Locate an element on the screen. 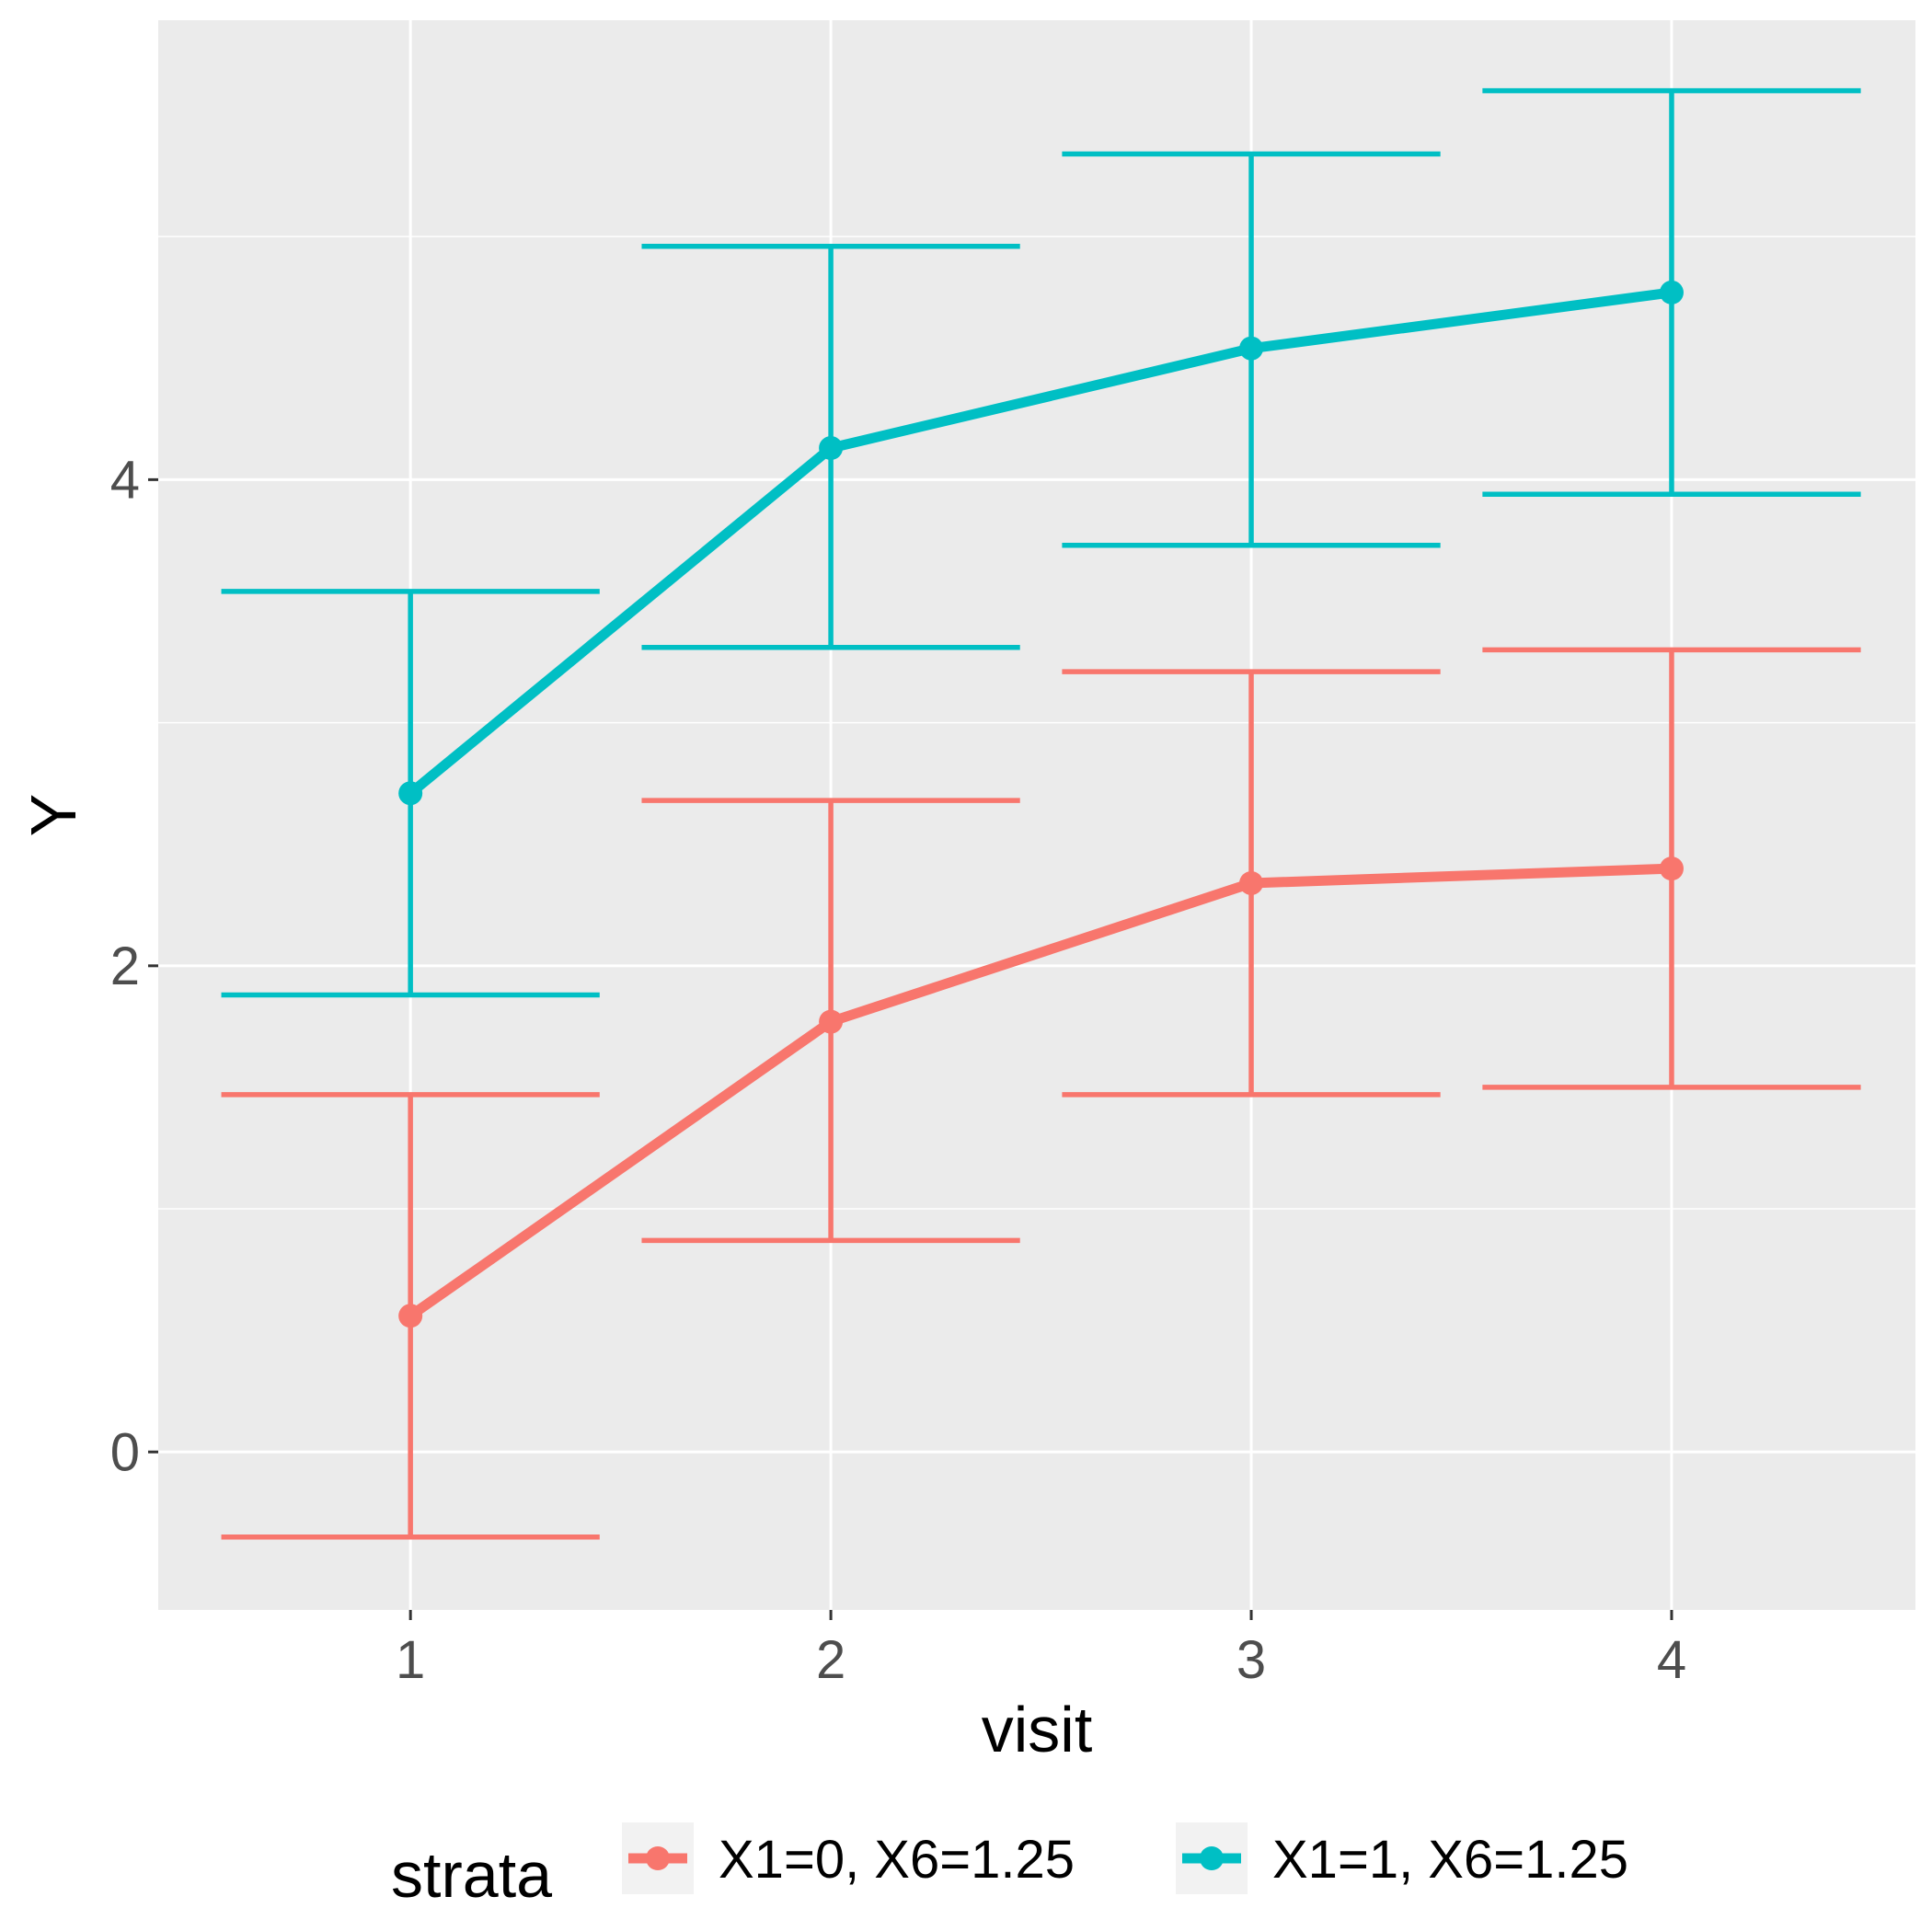  x-tick-label: 4 is located at coordinates (1671, 1660).